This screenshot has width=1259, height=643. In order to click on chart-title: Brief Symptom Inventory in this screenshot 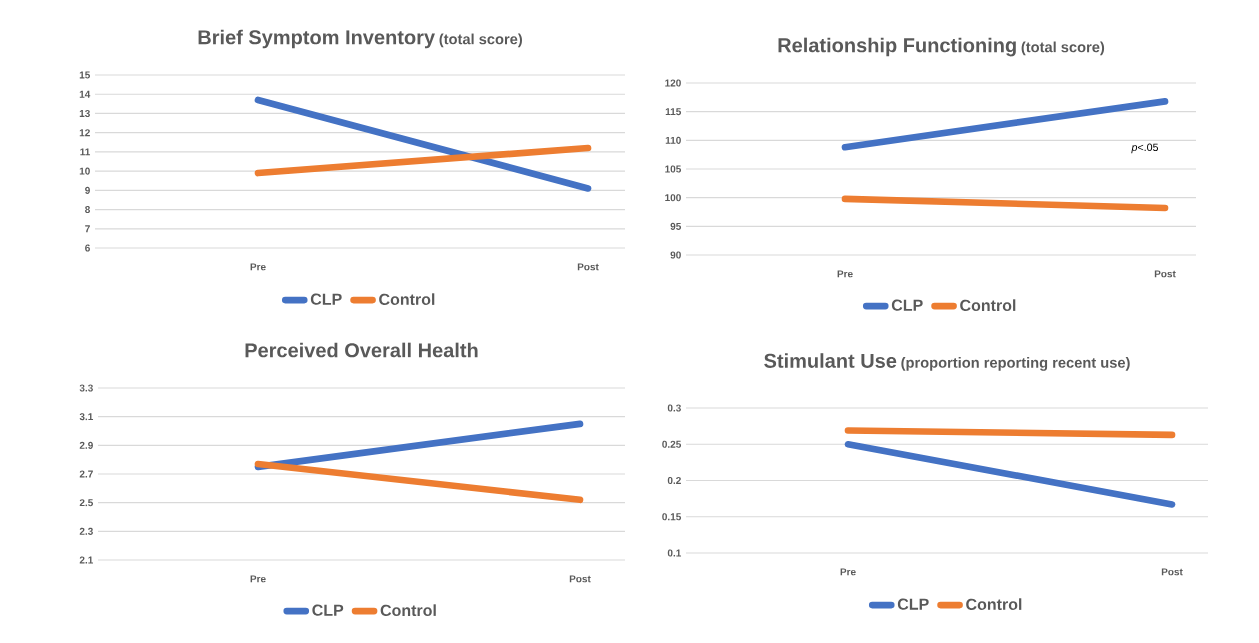, I will do `click(316, 39)`.